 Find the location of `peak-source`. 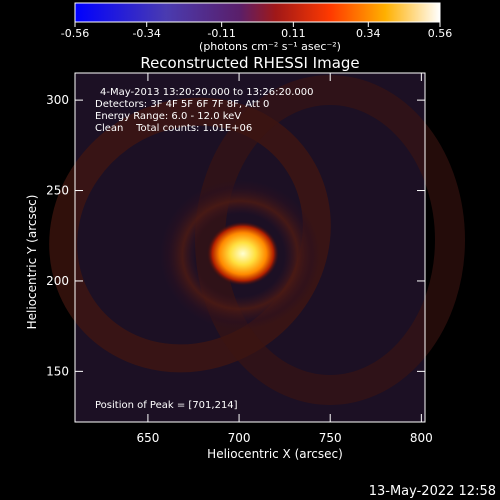

peak-source is located at coordinates (242, 253).